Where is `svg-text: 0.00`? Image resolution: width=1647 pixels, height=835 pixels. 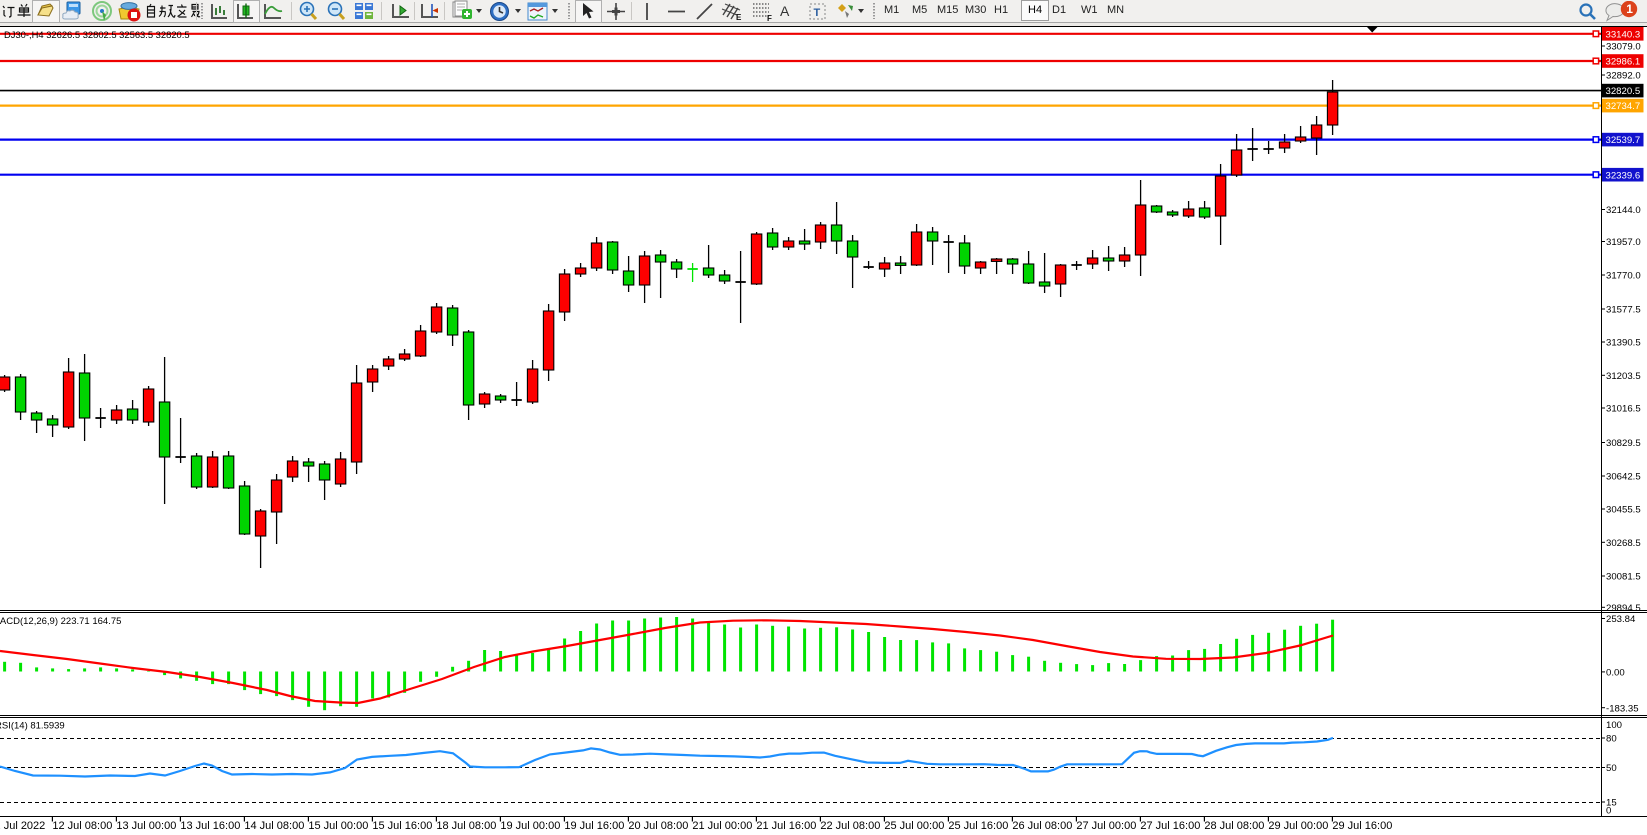
svg-text: 0.00 is located at coordinates (1615, 673).